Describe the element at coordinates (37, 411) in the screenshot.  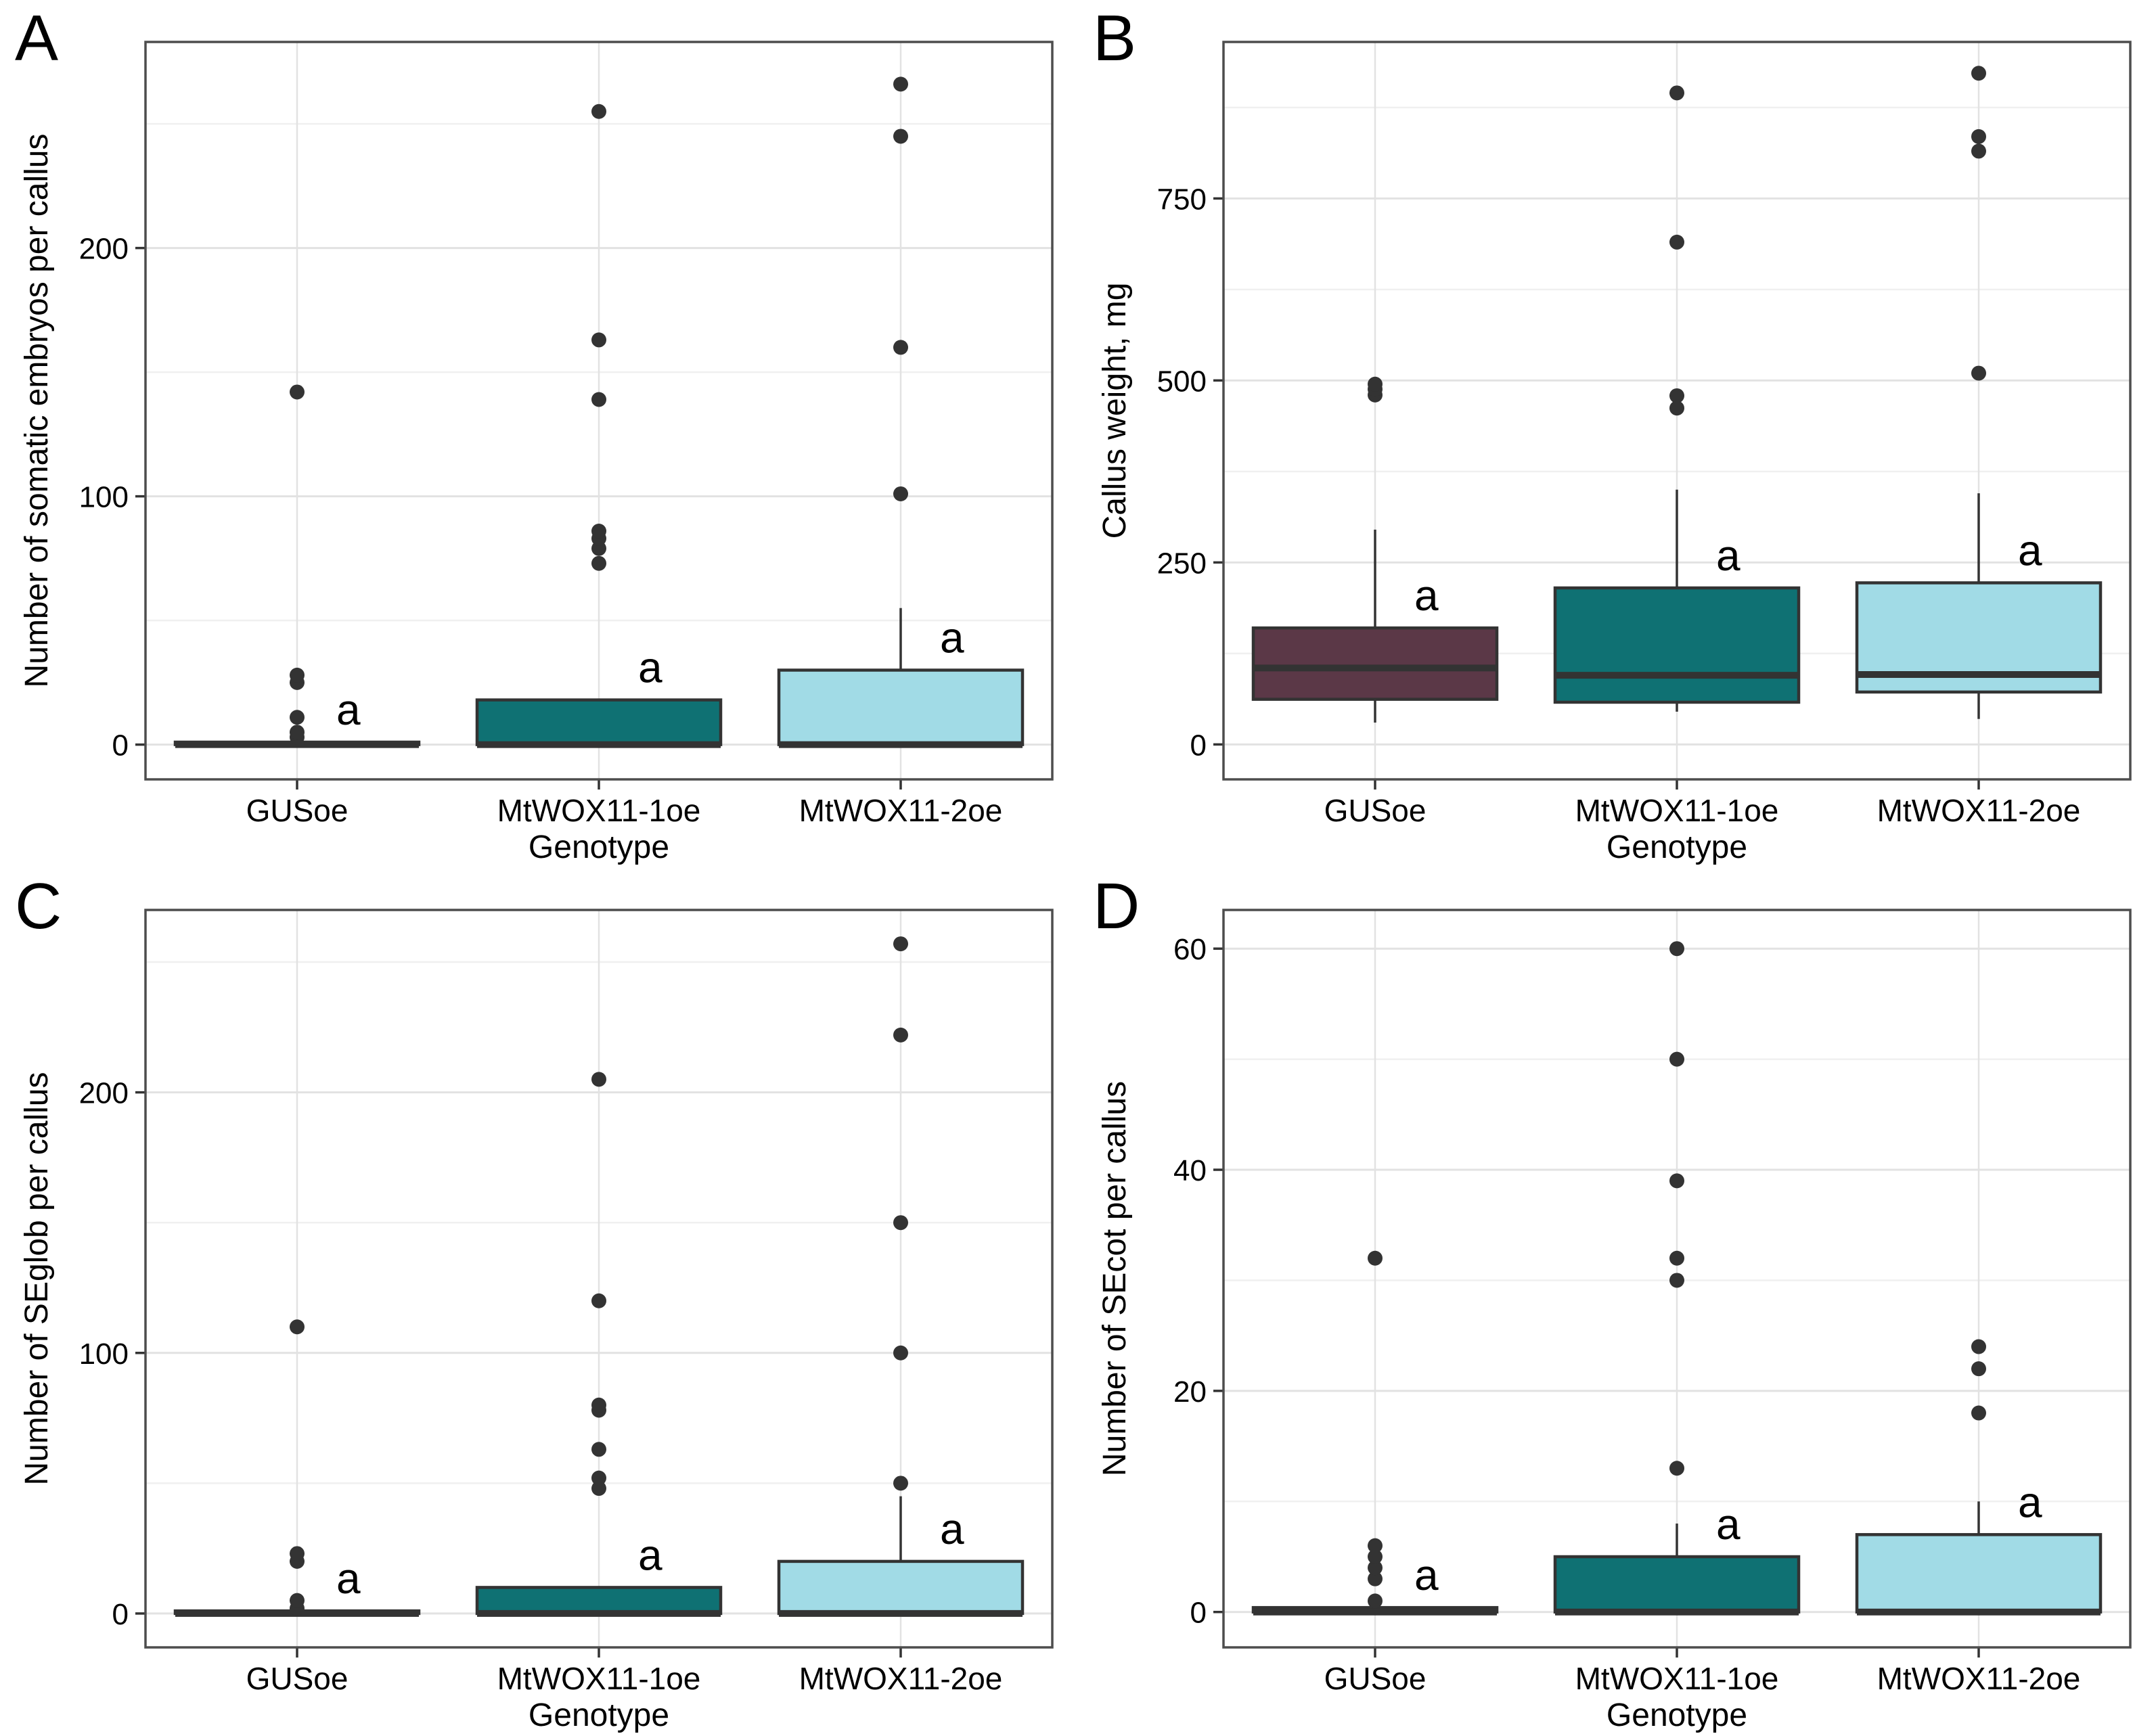
I see `axis-title-y: Number of somatic embryos per callus` at that location.